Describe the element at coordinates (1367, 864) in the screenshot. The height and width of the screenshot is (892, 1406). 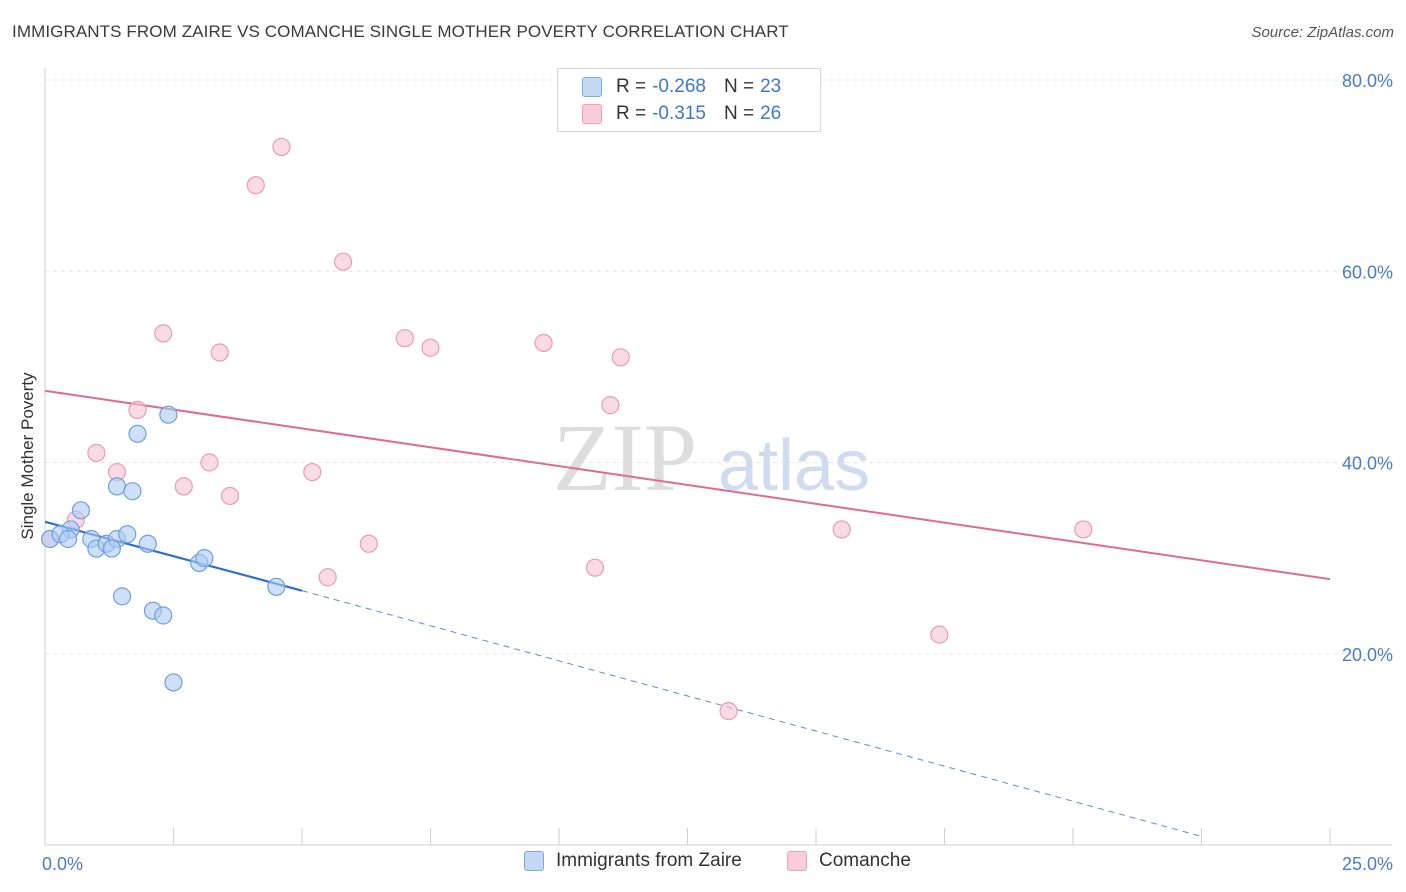
I see `x-tick-label: 25.0%` at that location.